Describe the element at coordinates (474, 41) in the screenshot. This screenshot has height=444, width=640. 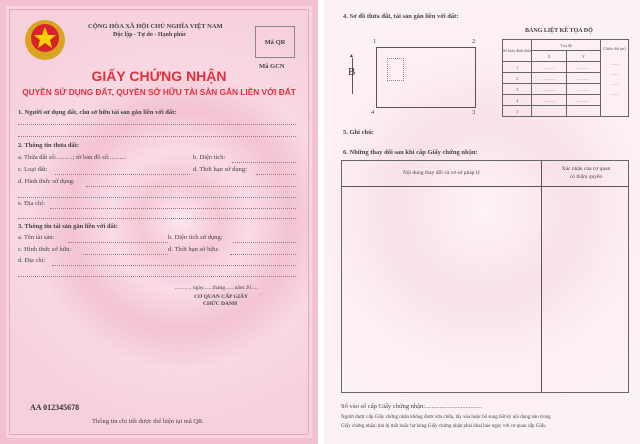
I see `corner-label: 2` at that location.